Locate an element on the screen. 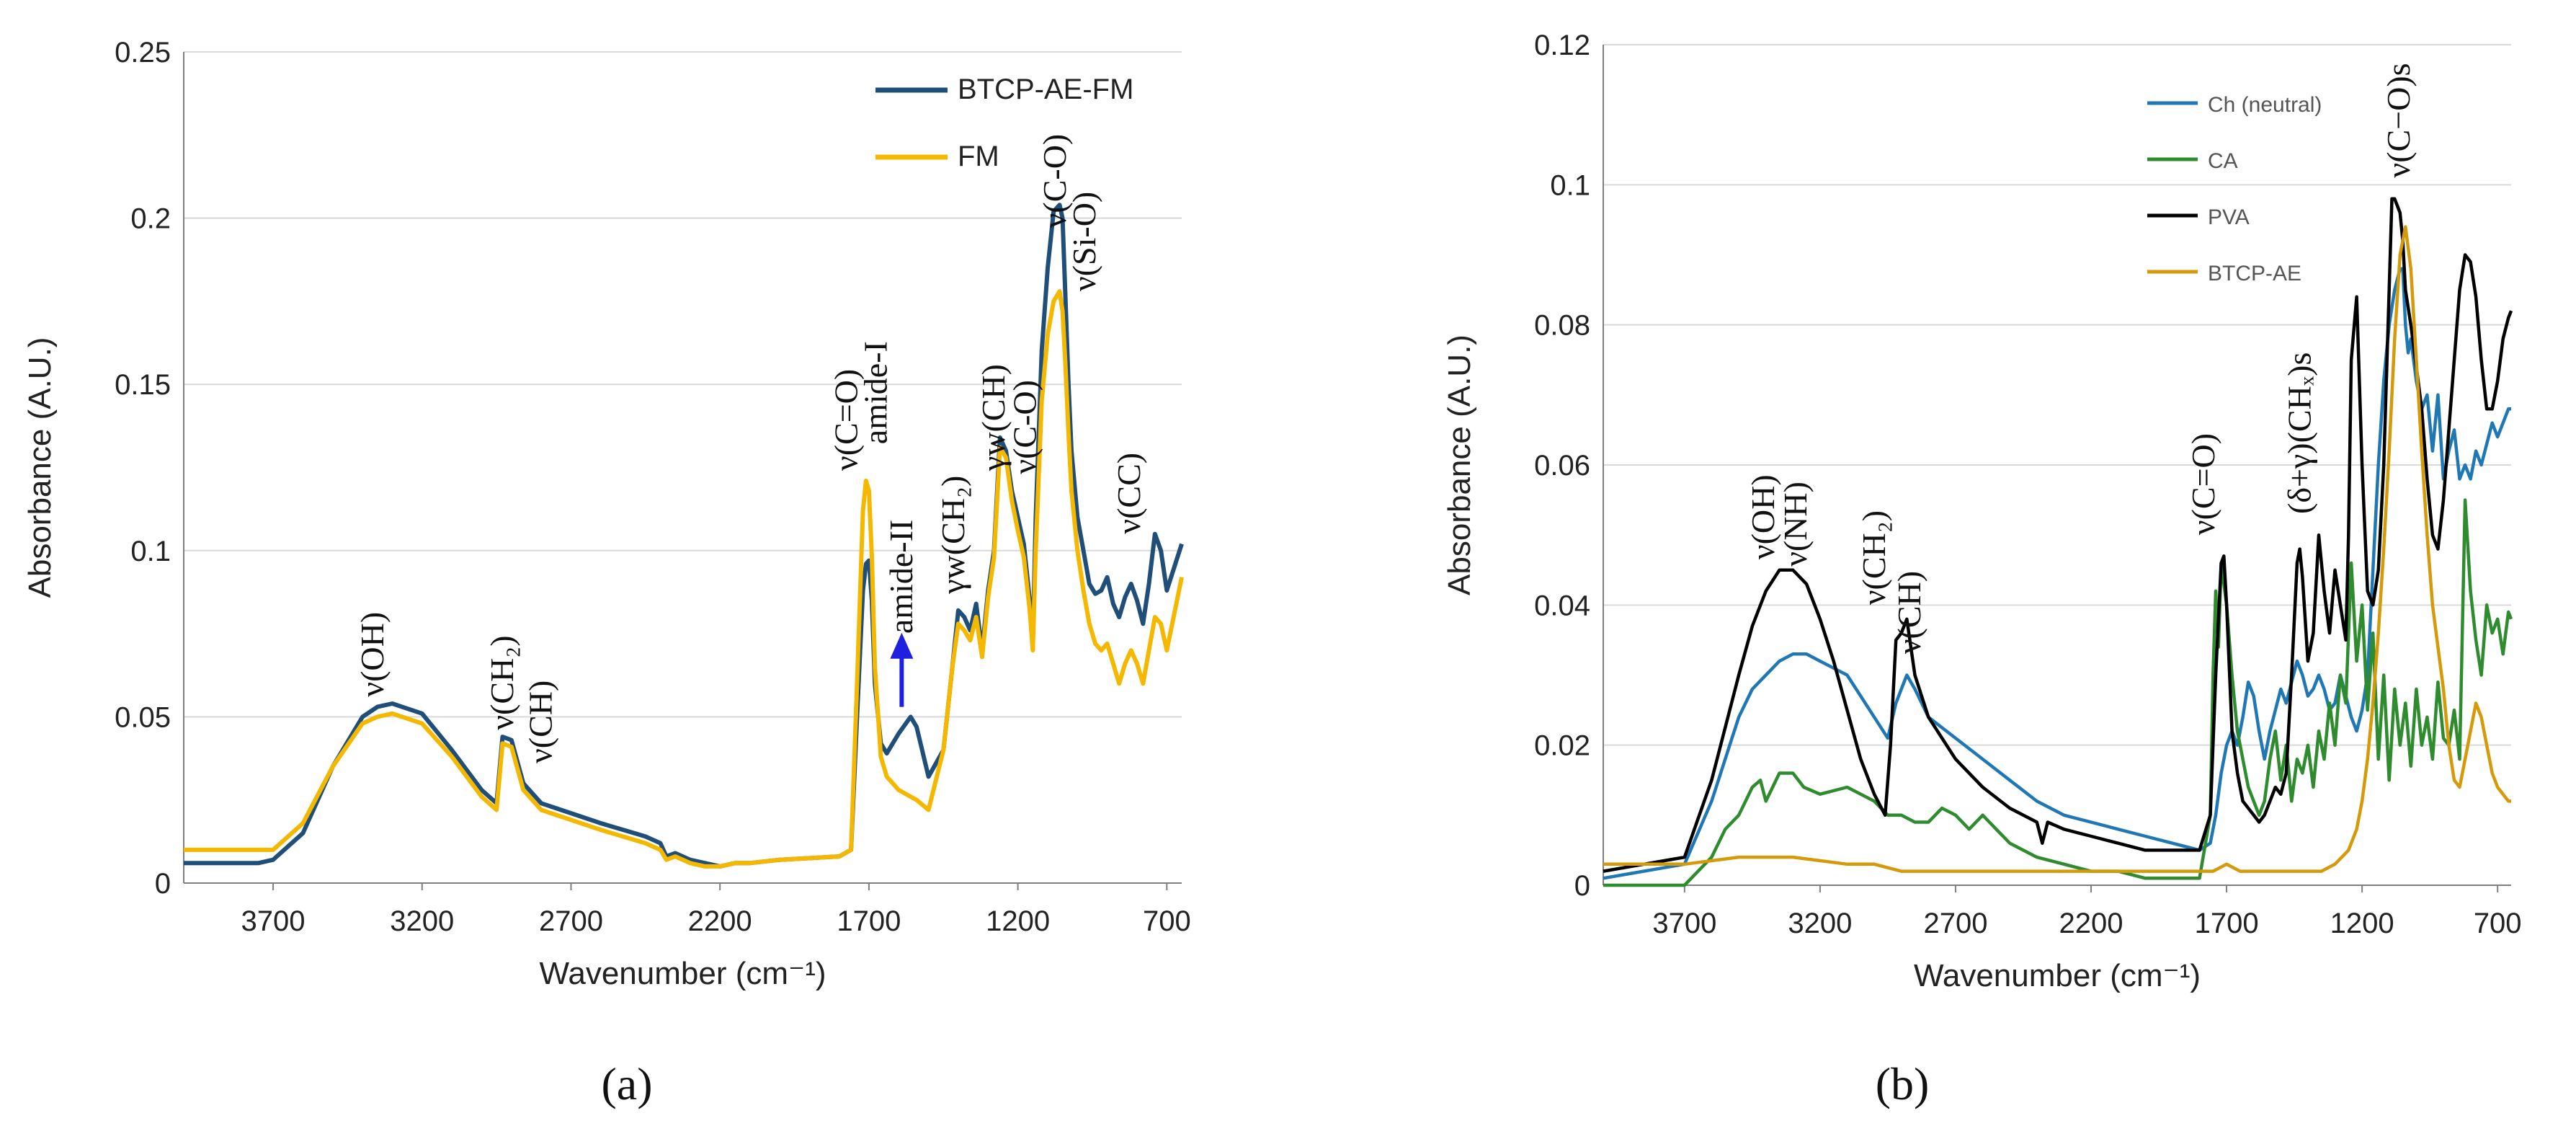  series-line-ca is located at coordinates (2058, 692).